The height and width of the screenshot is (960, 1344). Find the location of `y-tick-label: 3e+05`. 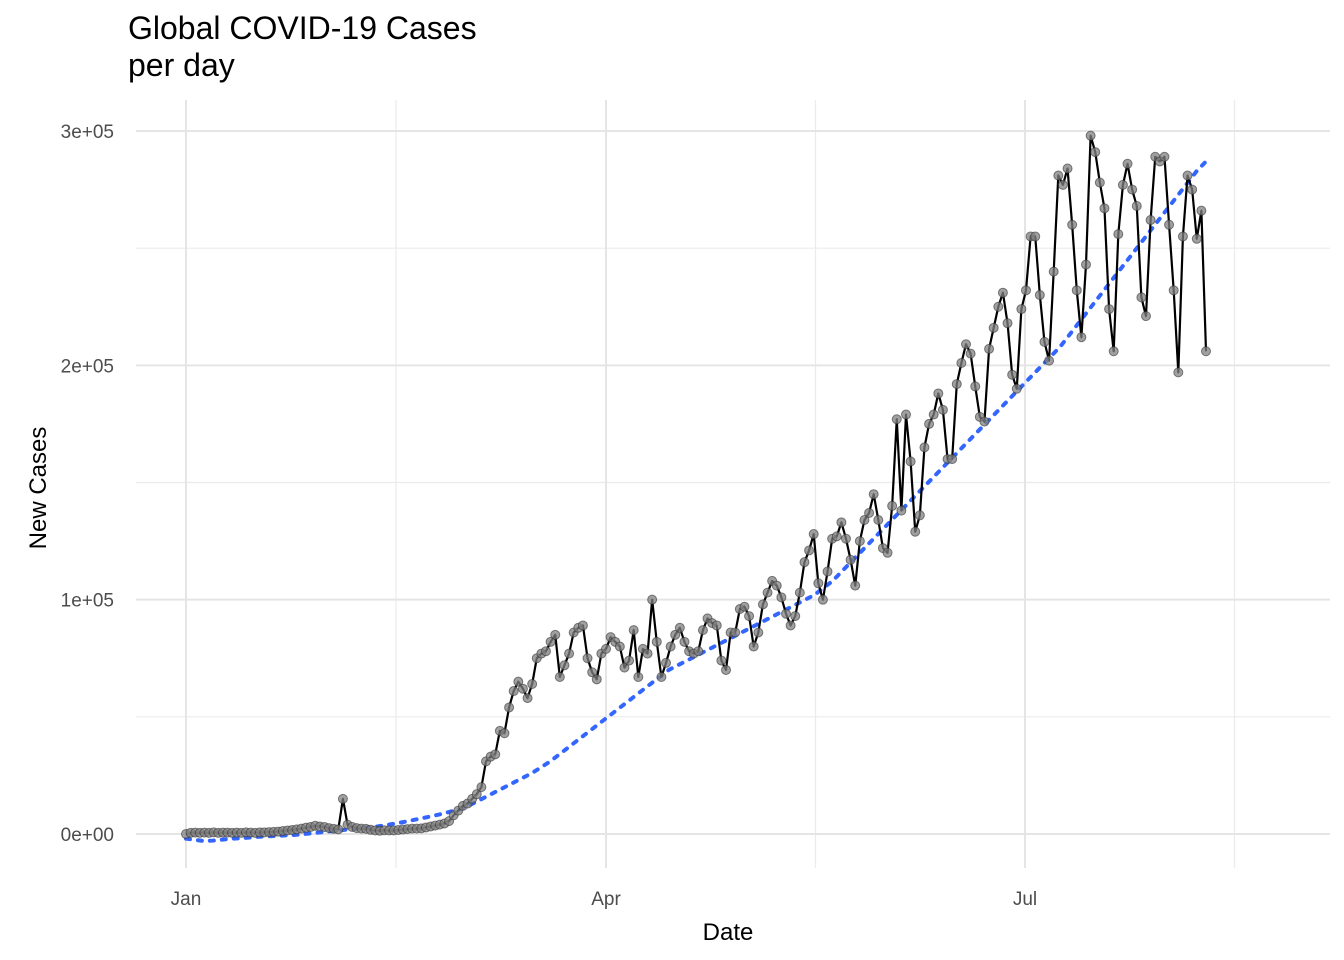

y-tick-label: 3e+05 is located at coordinates (87, 132).